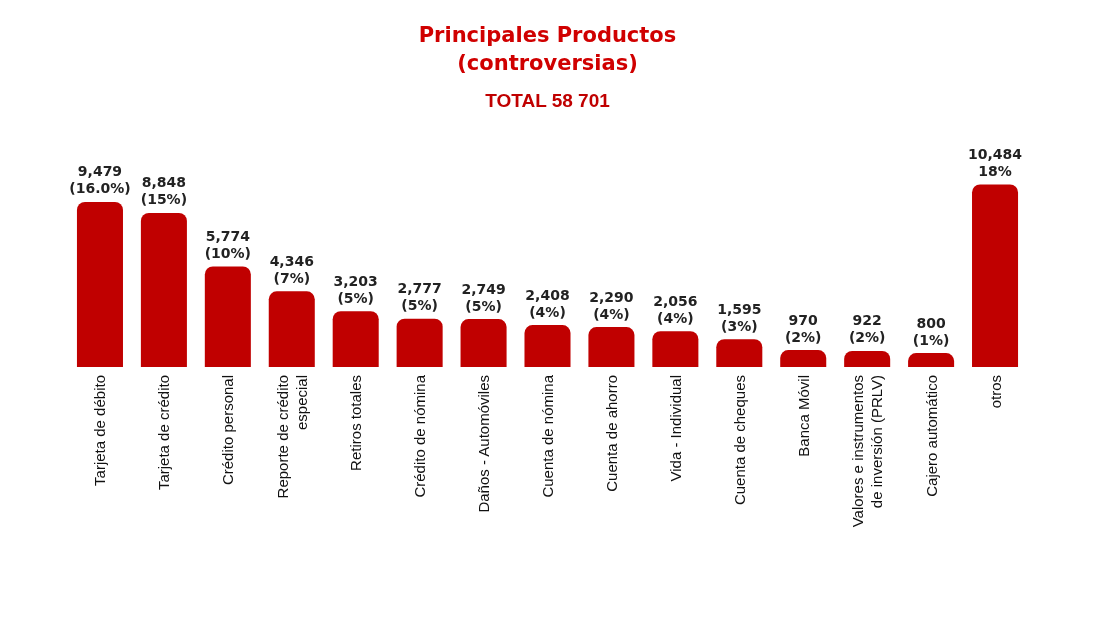 The image size is (1095, 620). Describe the element at coordinates (420, 436) in the screenshot. I see `x-tick-label: Crédito de nómina` at that location.